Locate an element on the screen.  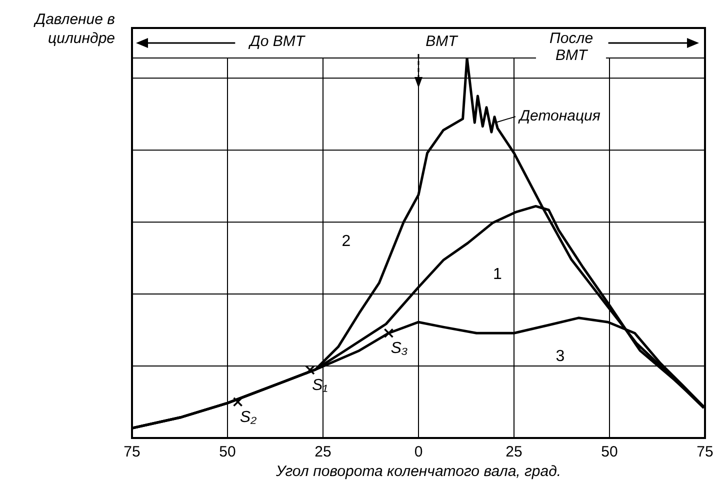
text: ВМТ is located at coordinates (441, 41).